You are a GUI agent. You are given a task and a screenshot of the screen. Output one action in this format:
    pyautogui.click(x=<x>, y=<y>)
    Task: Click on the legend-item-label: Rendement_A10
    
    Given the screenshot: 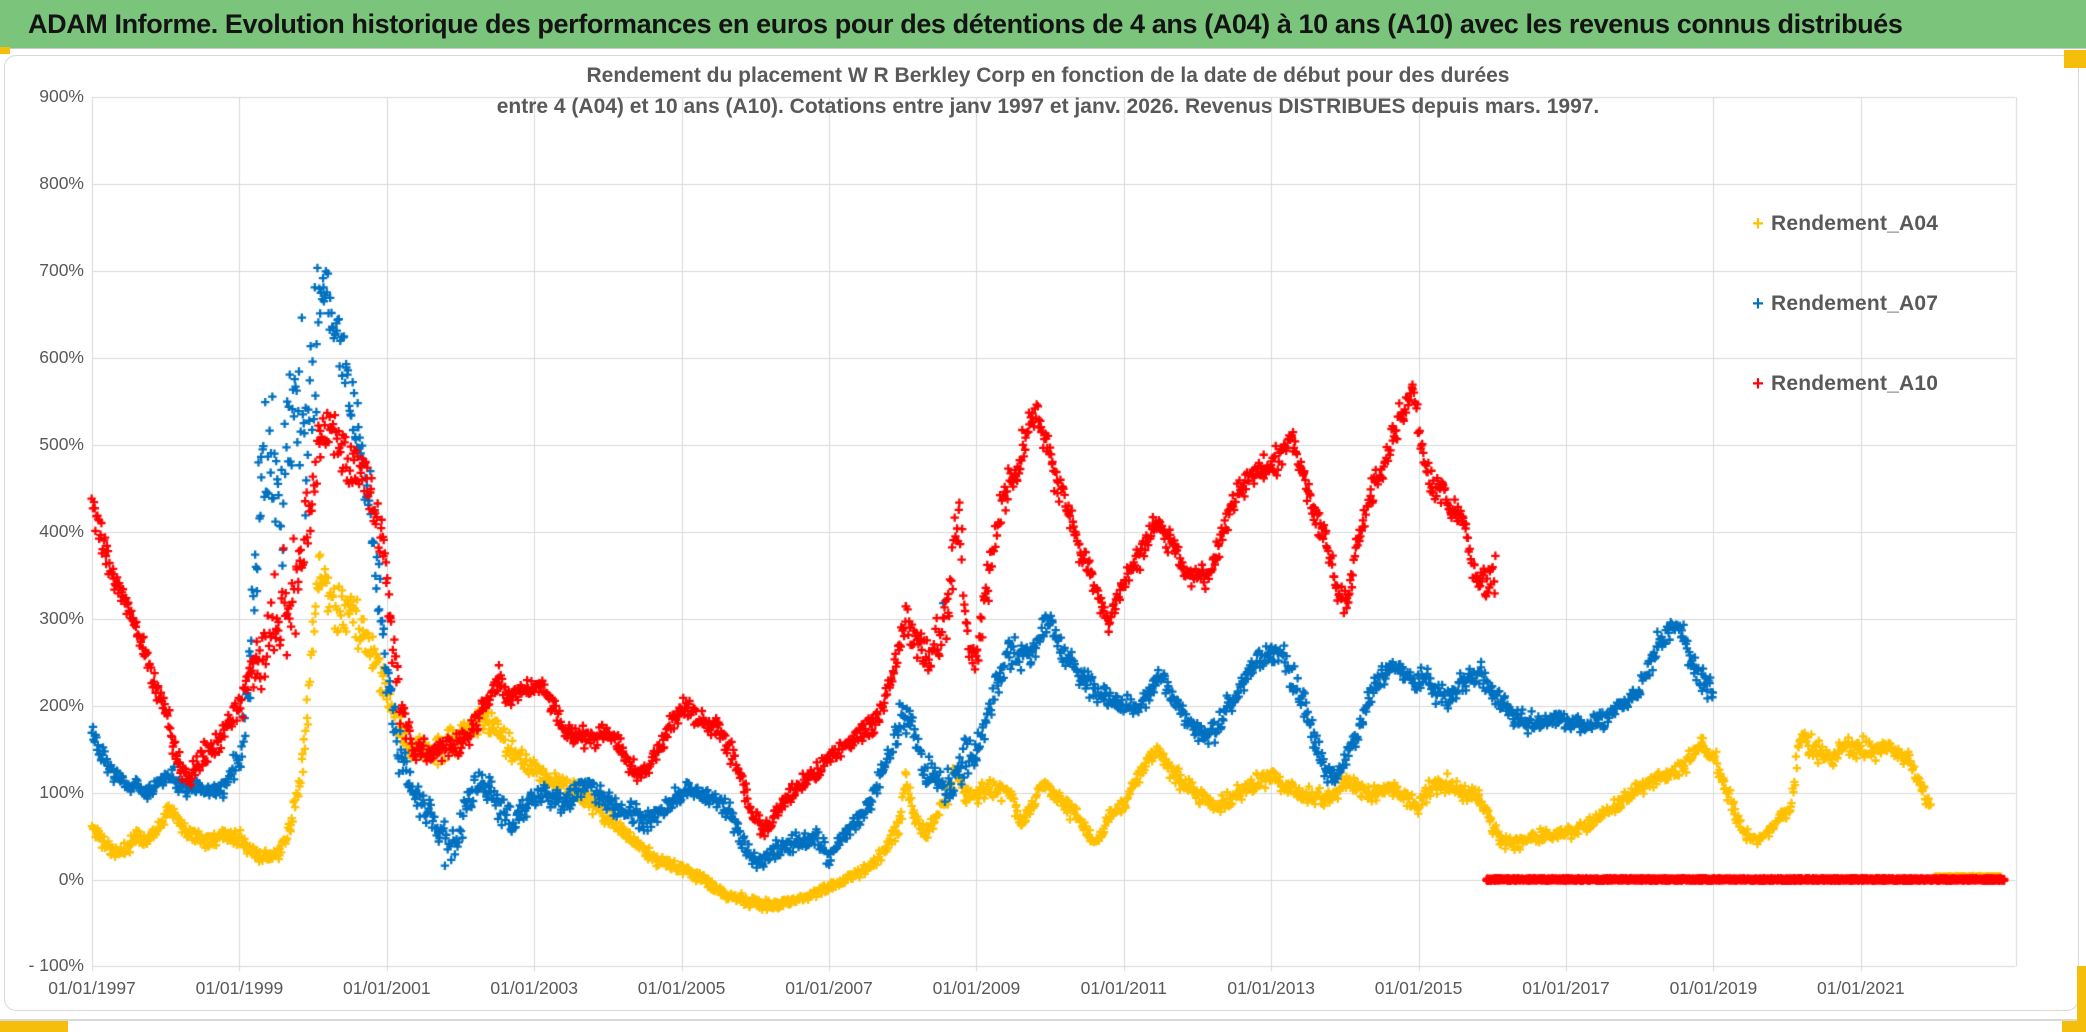 What is the action you would take?
    pyautogui.click(x=1855, y=383)
    